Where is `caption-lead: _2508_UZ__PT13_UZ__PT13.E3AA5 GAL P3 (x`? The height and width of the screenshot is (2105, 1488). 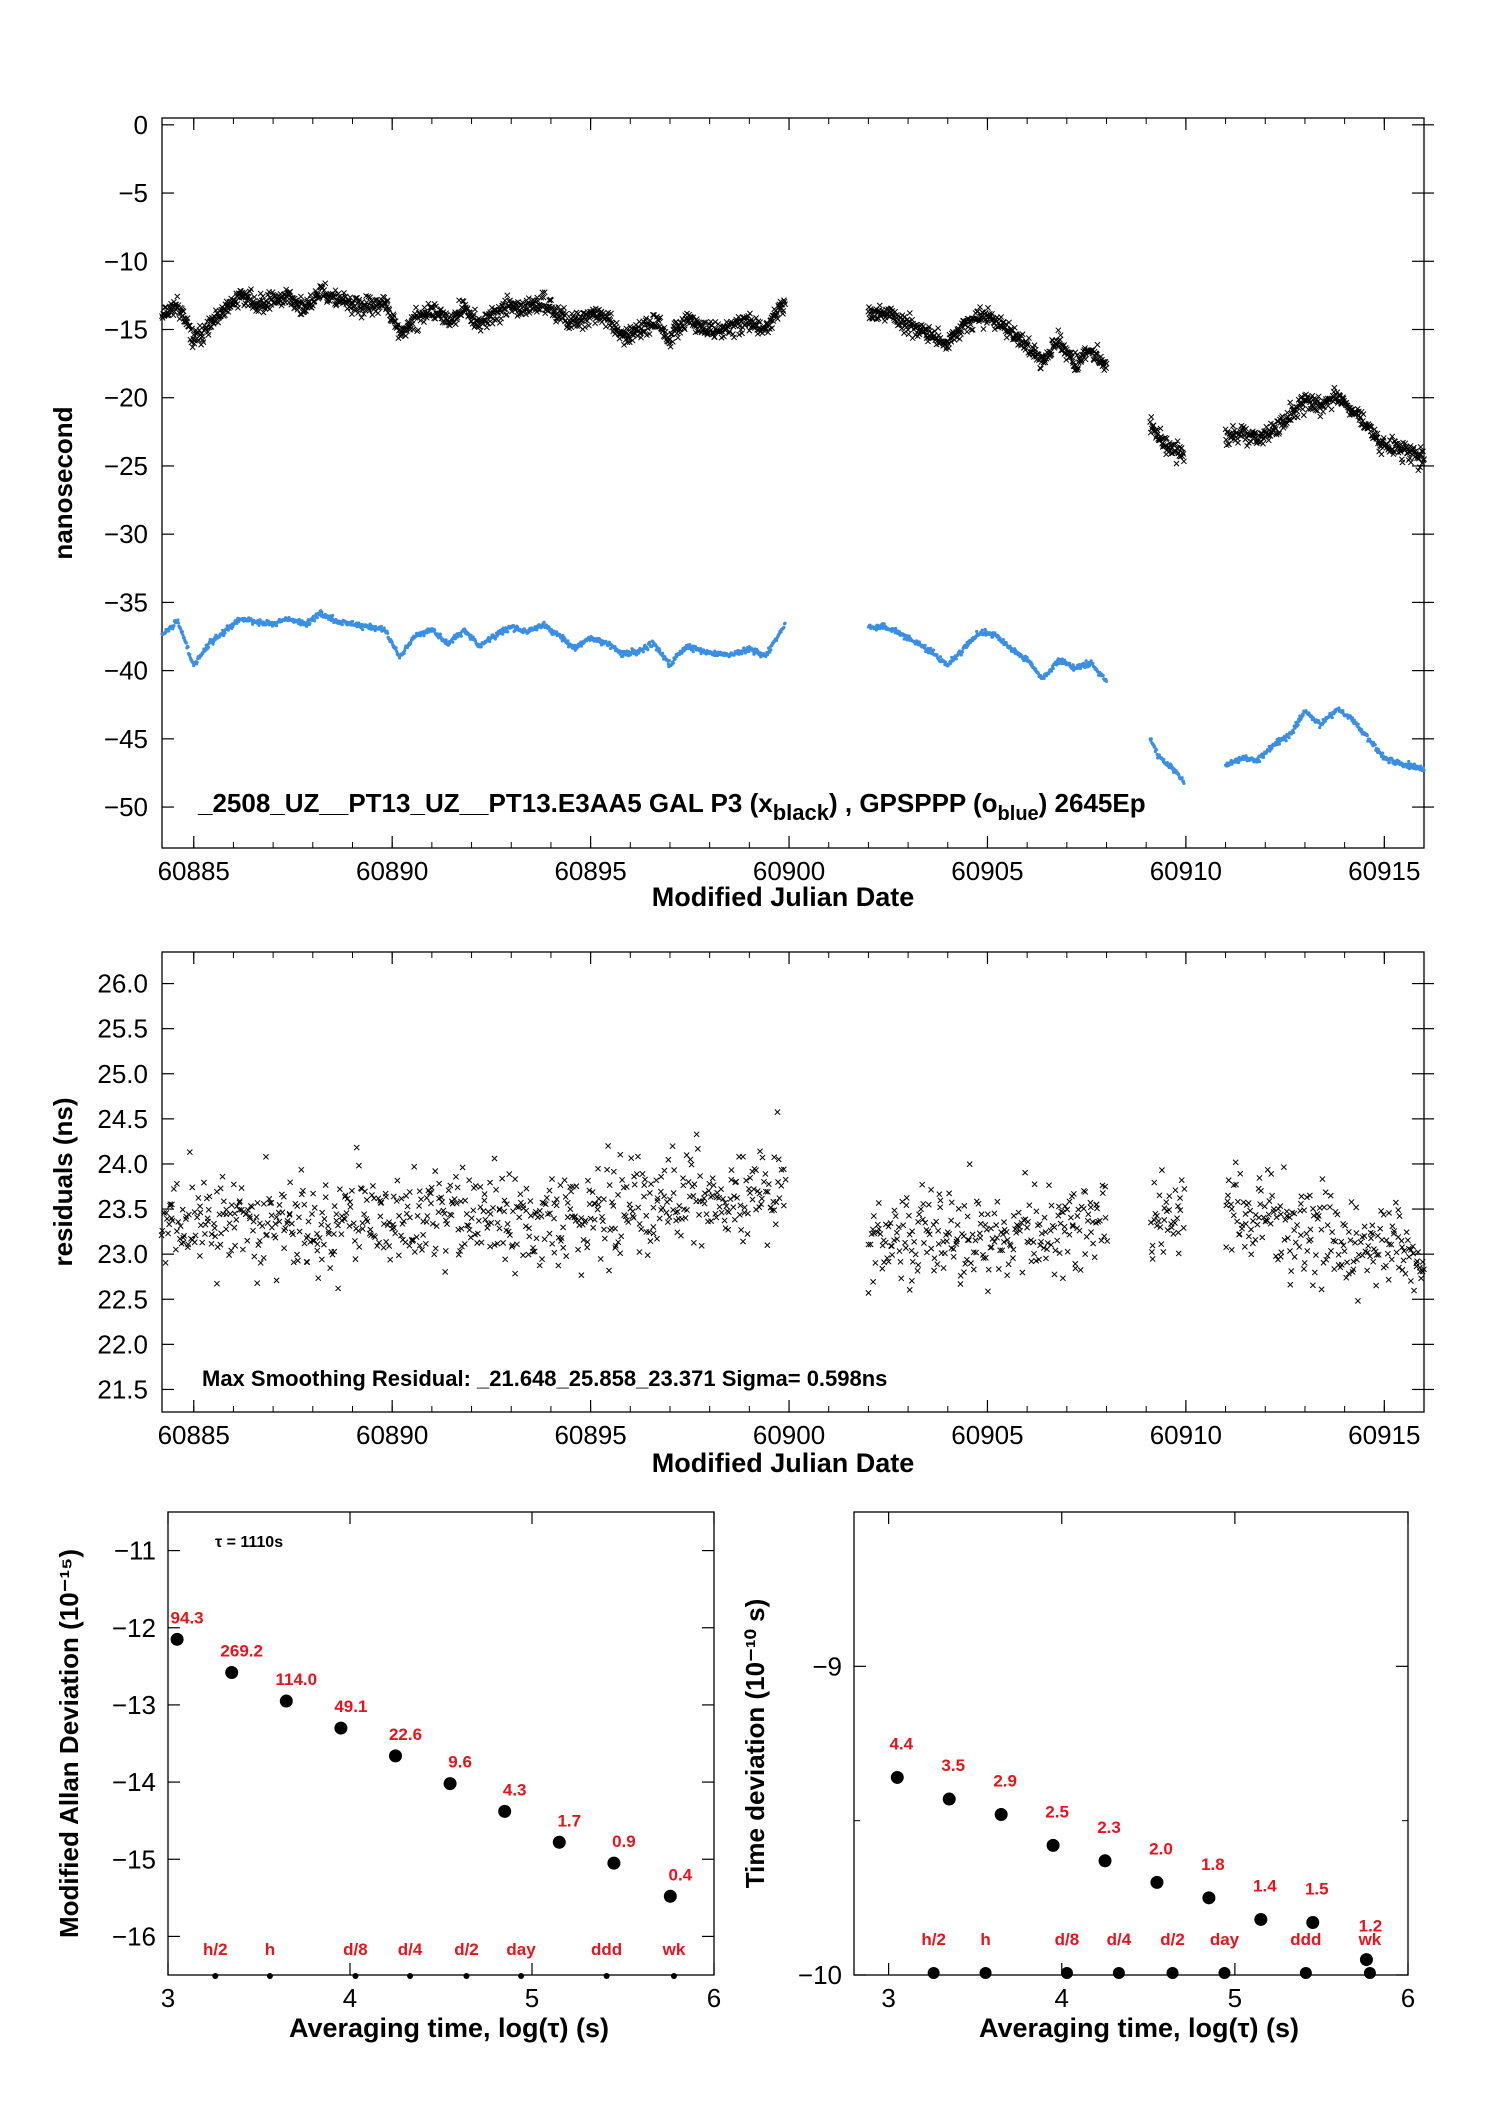
caption-lead: _2508_UZ__PT13_UZ__PT13.E3AA5 GAL P3 (x is located at coordinates (485, 803).